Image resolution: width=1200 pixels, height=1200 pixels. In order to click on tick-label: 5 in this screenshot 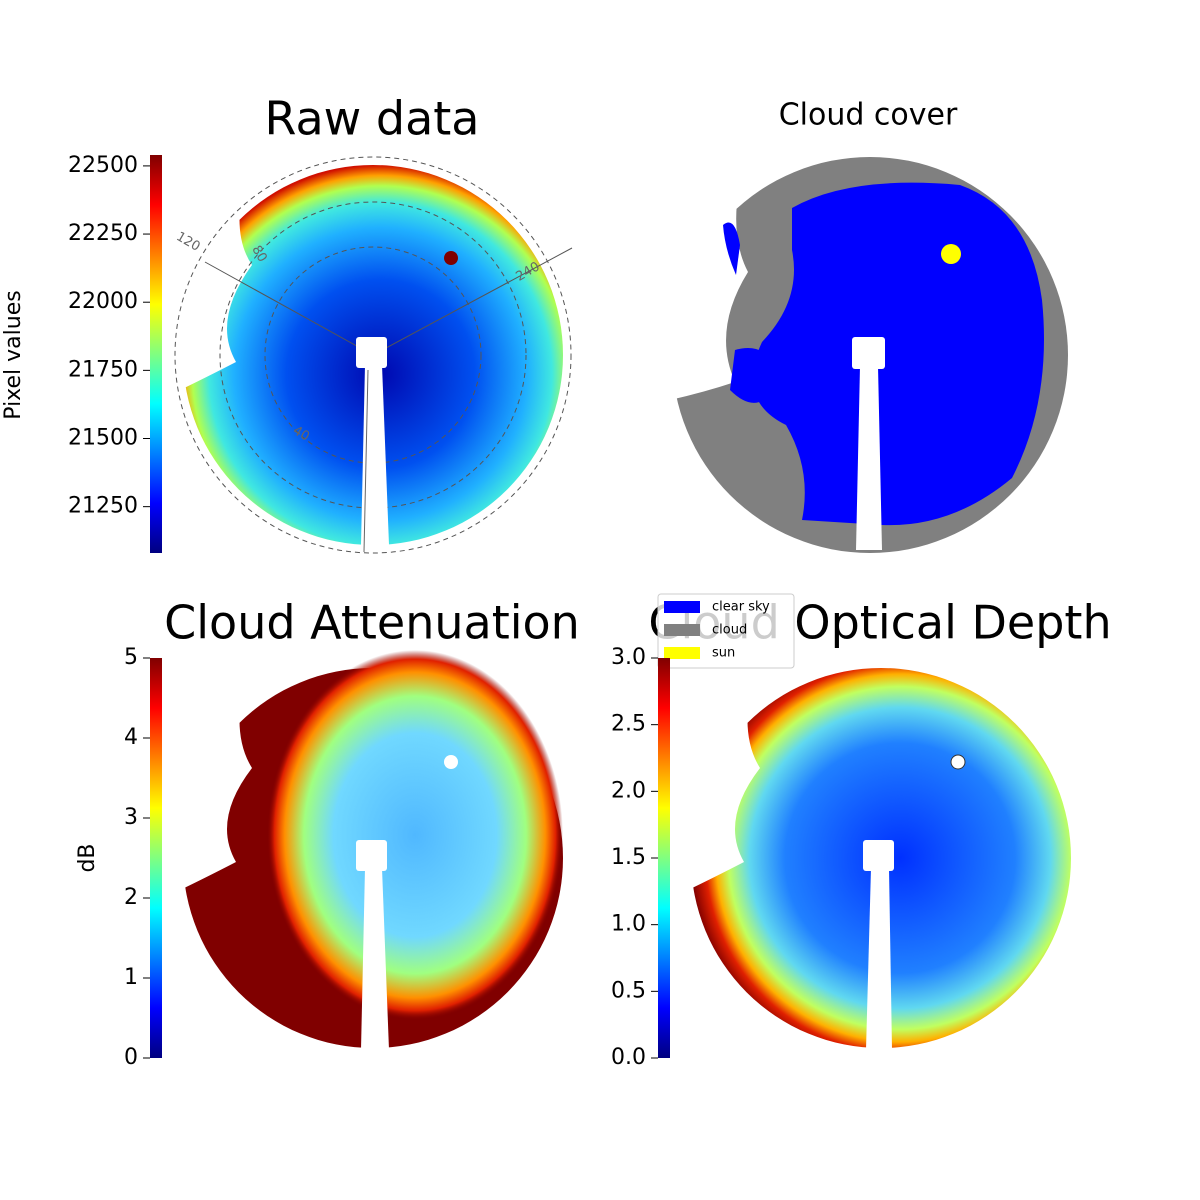, I will do `click(131, 657)`.